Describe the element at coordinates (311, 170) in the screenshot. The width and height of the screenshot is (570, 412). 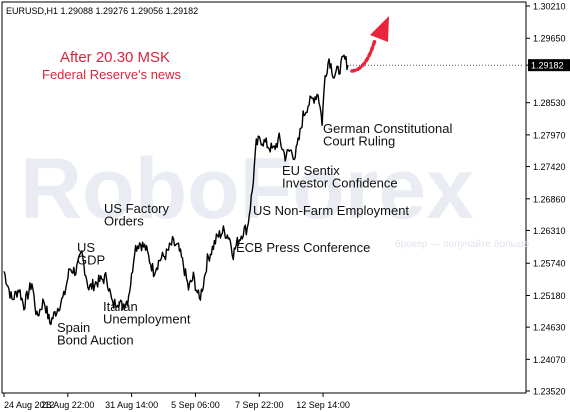
I see `annotation-eu-sentix-line: EU Sentix` at that location.